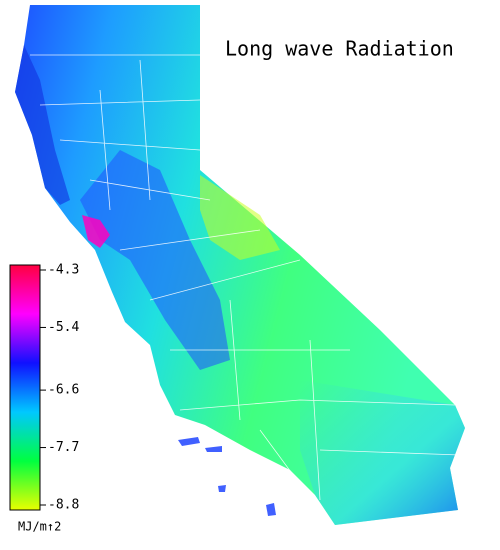 The image size is (500, 550). I want to click on colorbar-tick-label: -5.4, so click(63, 327).